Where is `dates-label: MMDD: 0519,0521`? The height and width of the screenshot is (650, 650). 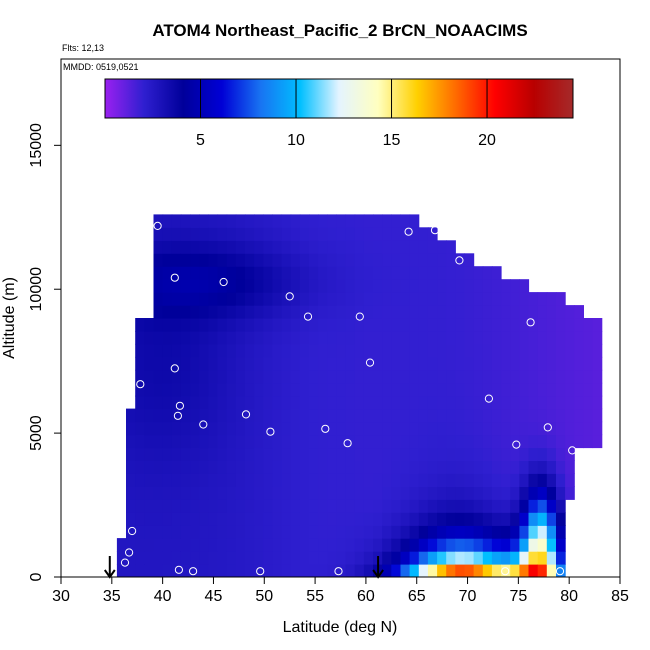 dates-label: MMDD: 0519,0521 is located at coordinates (101, 67).